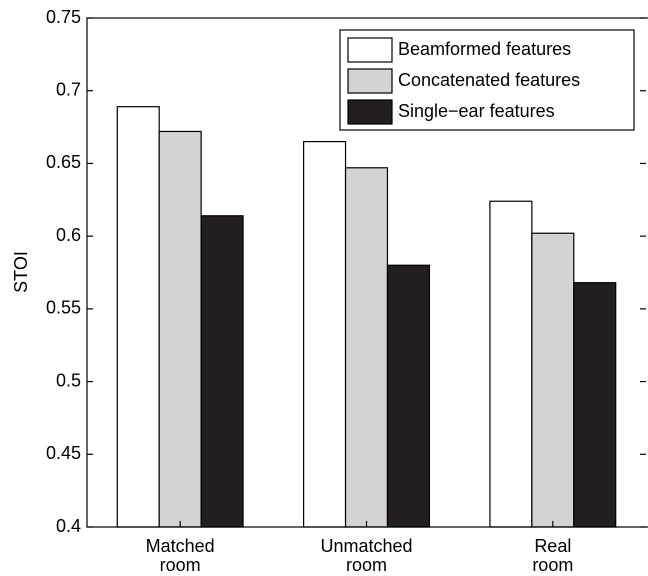 This screenshot has width=648, height=576. What do you see at coordinates (63, 308) in the screenshot?
I see `y-tick-label: 0.55` at bounding box center [63, 308].